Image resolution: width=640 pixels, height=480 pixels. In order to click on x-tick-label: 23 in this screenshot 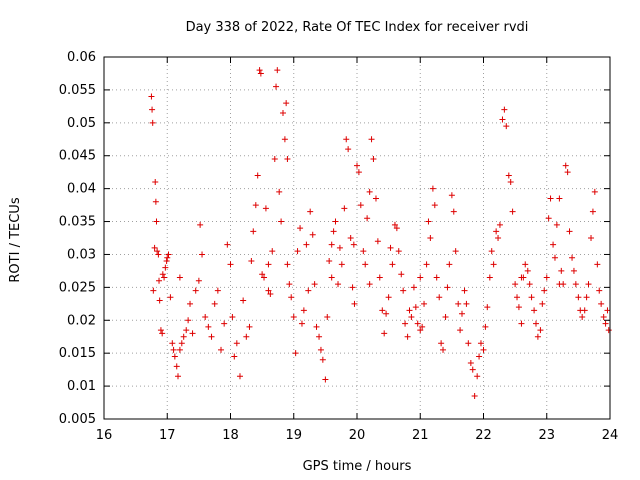, I will do `click(546, 435)`.